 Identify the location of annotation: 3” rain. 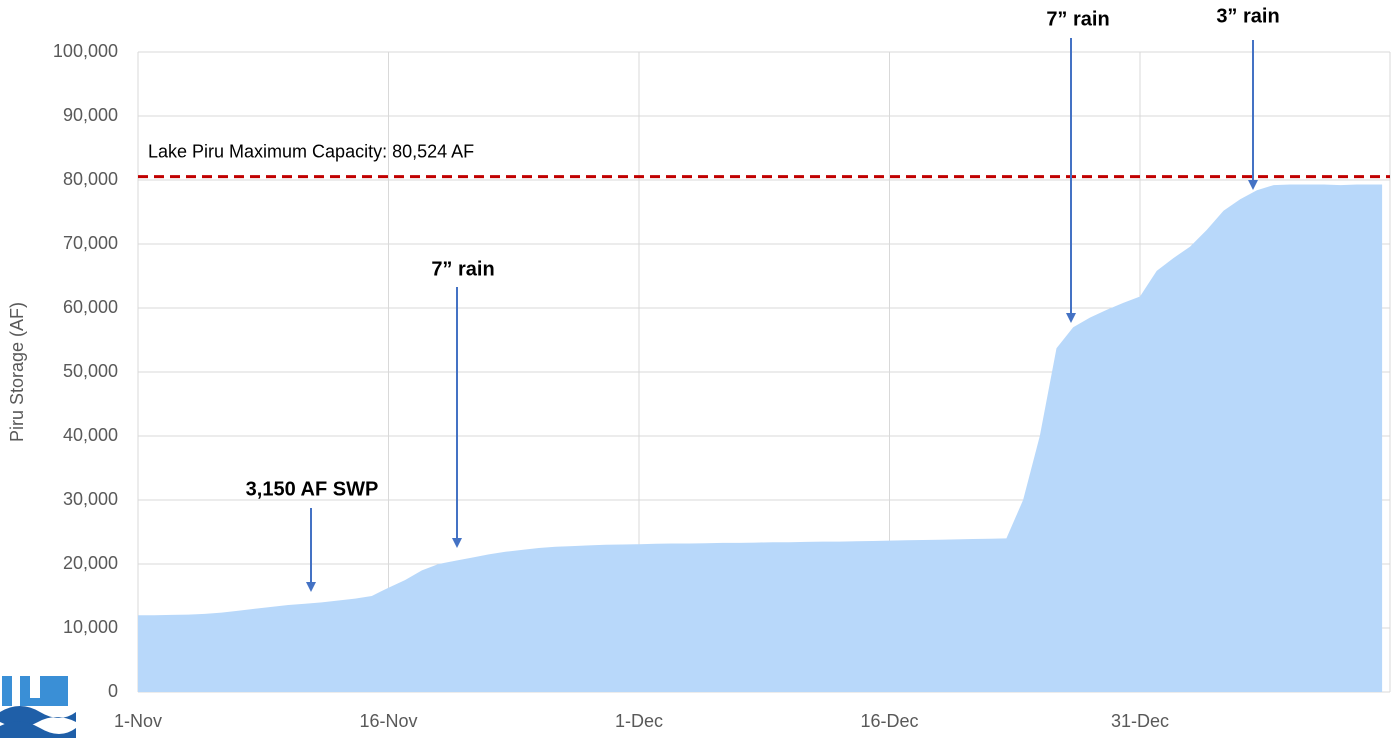
(1247, 16).